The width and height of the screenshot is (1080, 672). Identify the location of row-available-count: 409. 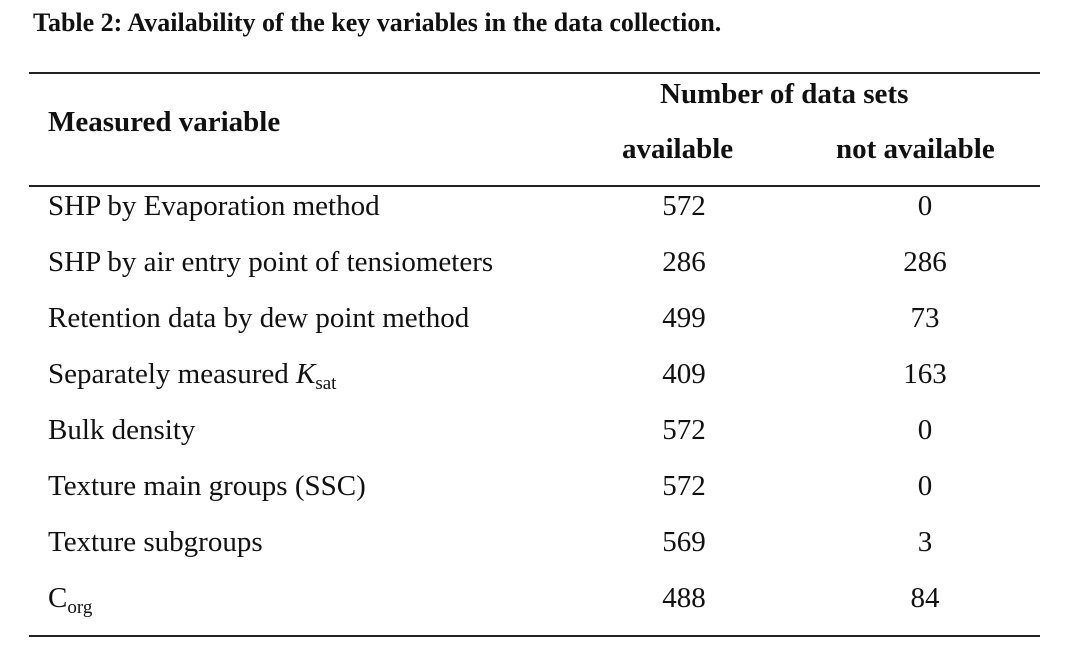
(684, 374).